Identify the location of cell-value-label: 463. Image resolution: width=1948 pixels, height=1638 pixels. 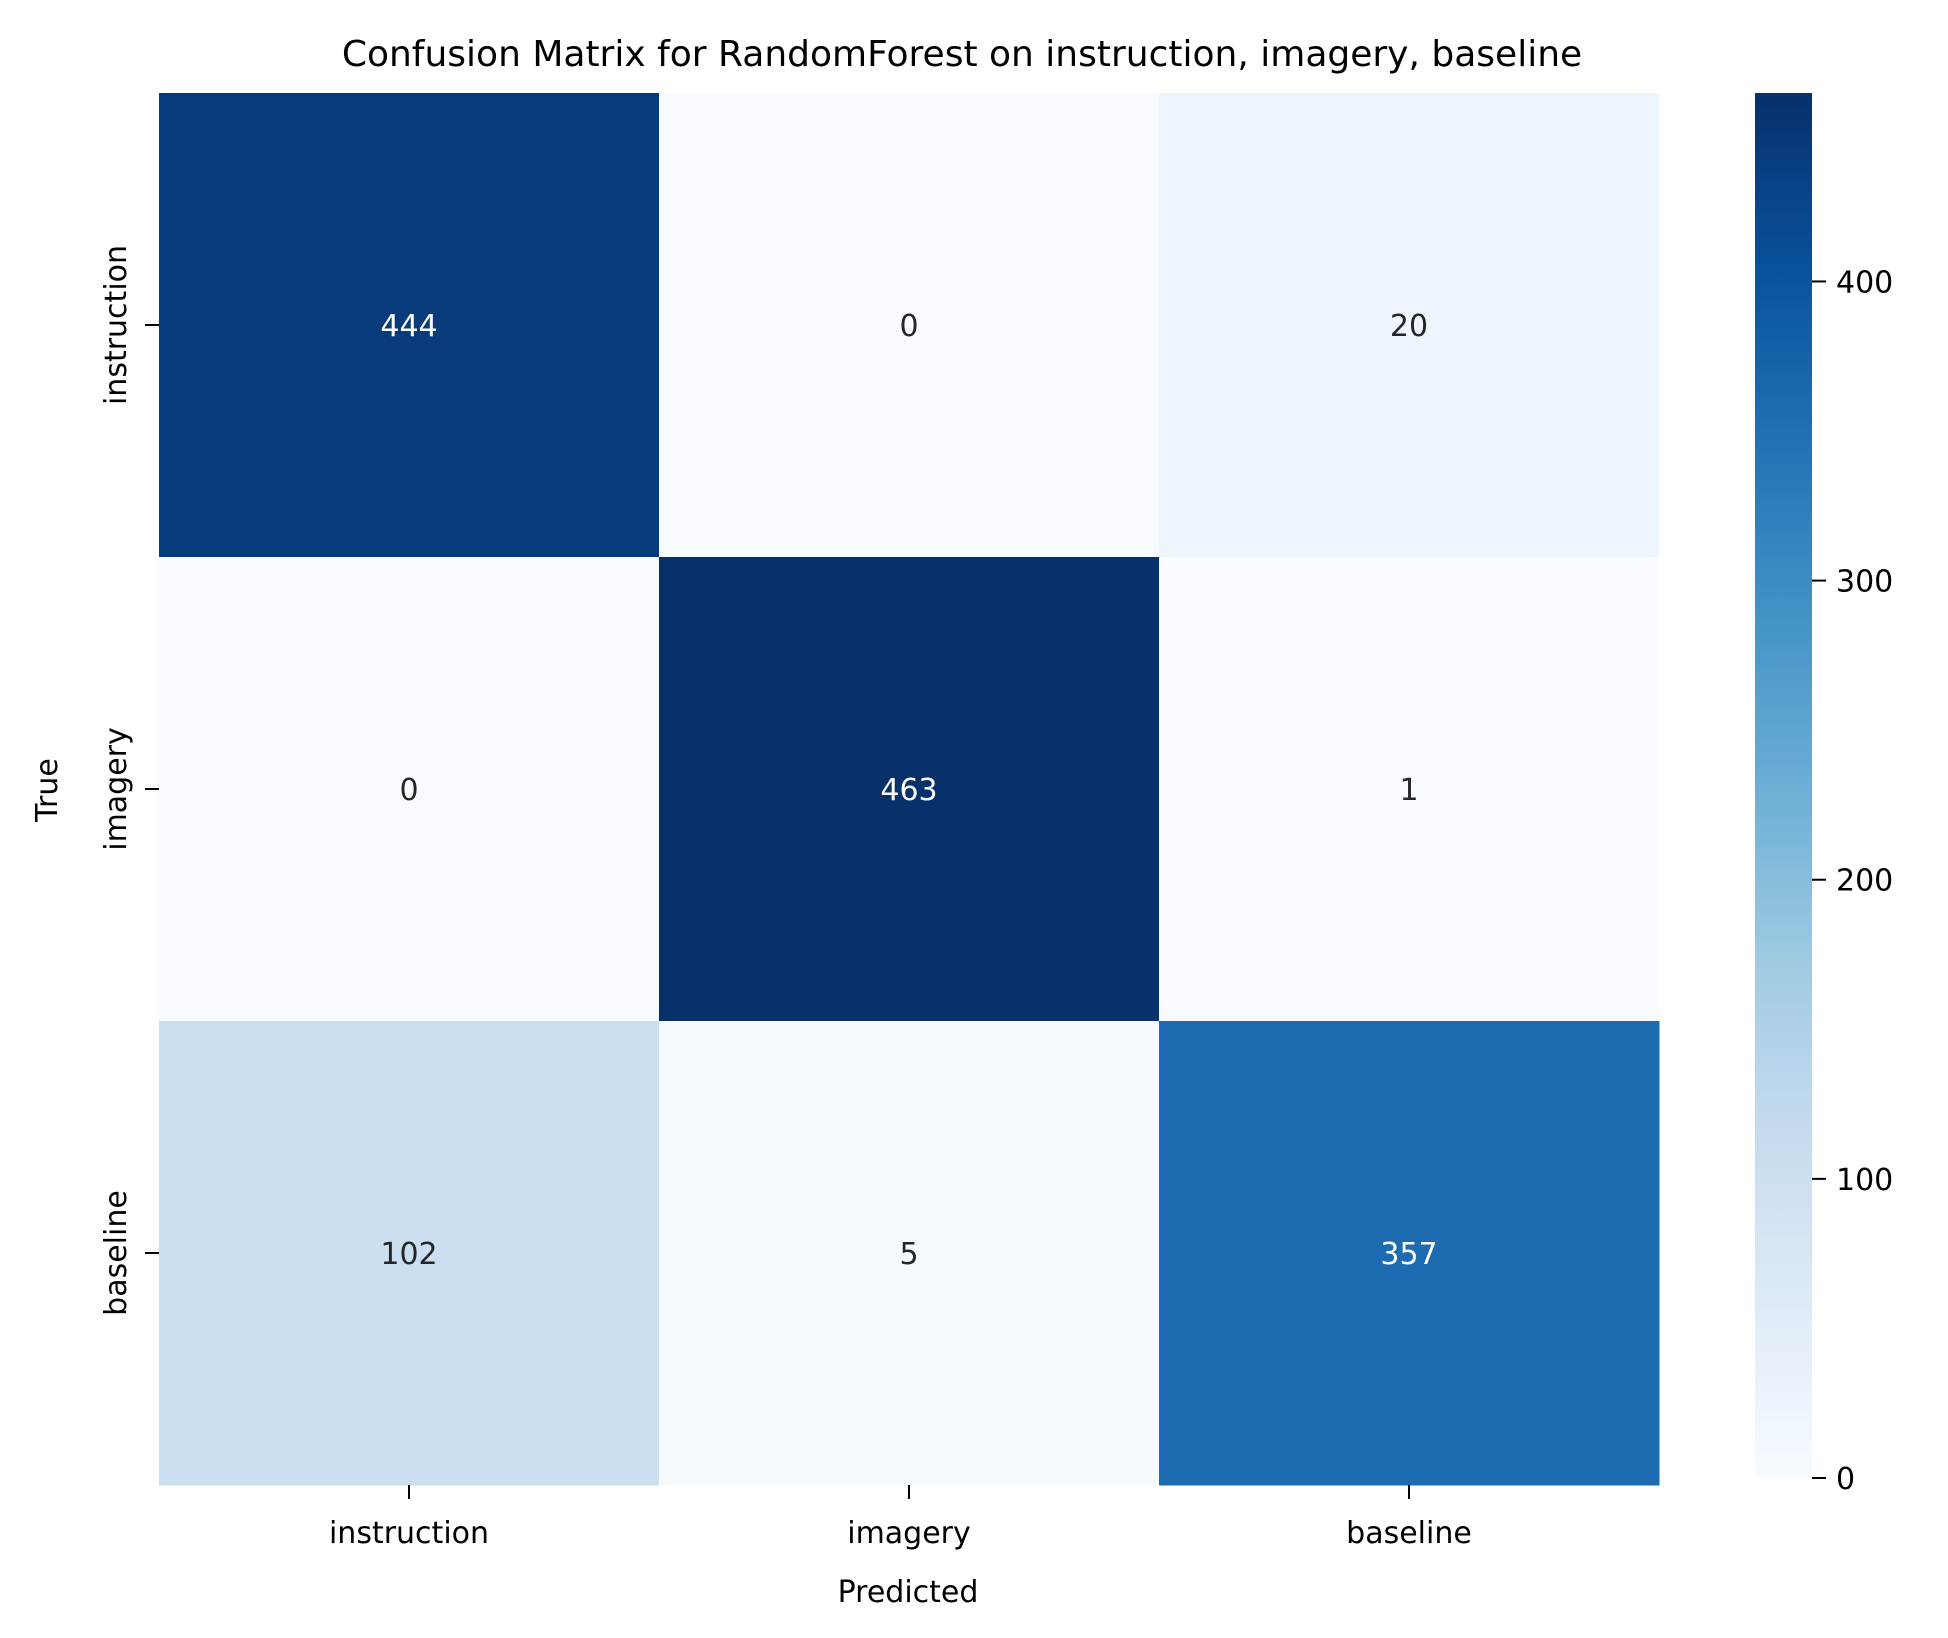
(908, 790).